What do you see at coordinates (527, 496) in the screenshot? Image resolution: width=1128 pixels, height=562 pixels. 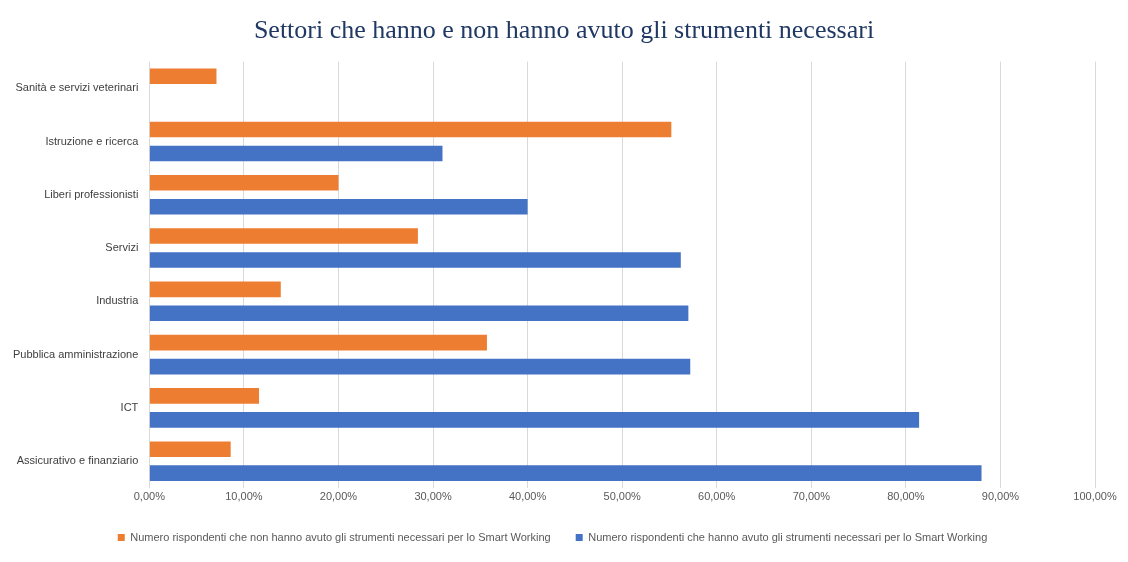 I see `x-tick-label: 40,00%` at bounding box center [527, 496].